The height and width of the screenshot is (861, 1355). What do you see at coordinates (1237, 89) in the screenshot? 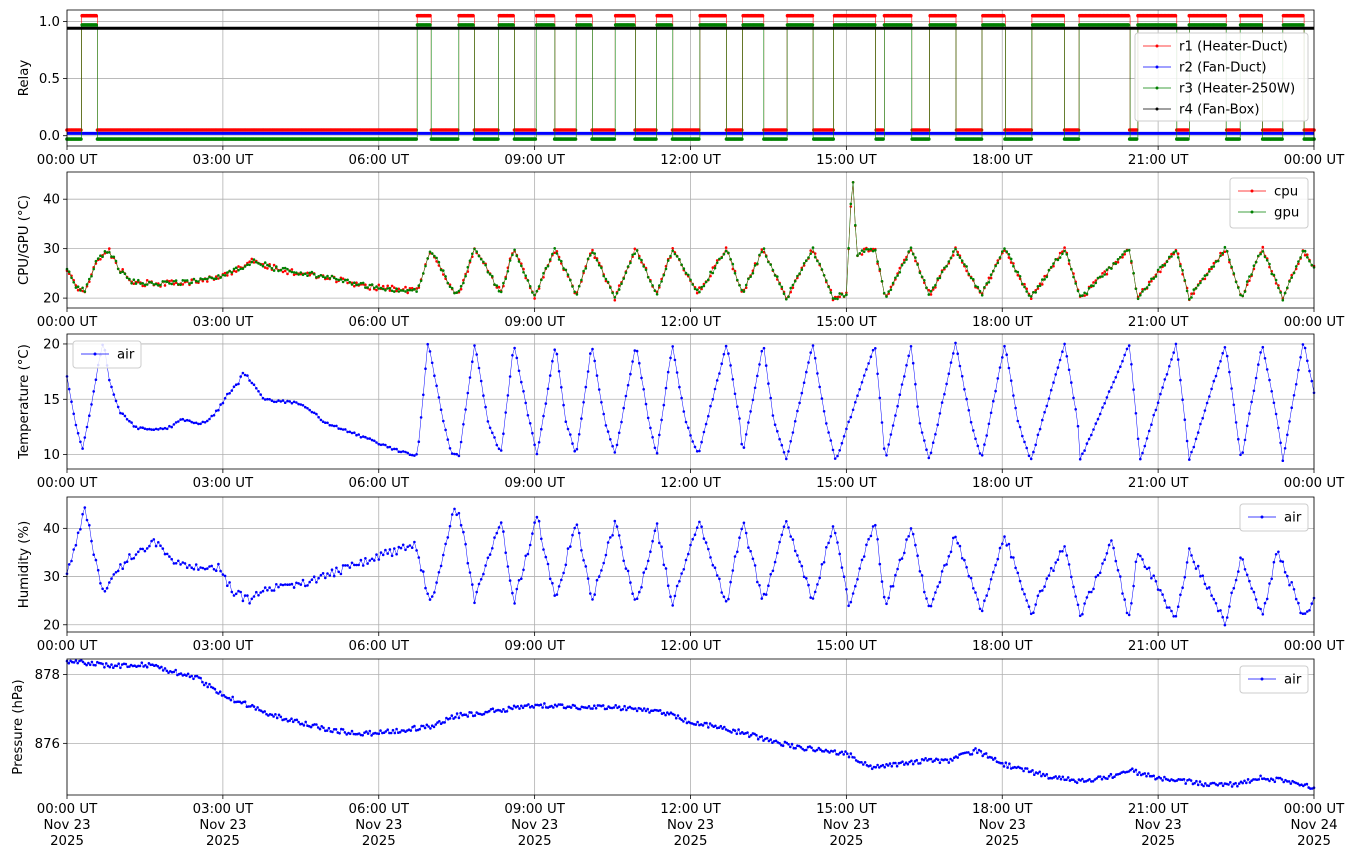
I see `legend-label: r3 (Heater-250W)` at bounding box center [1237, 89].